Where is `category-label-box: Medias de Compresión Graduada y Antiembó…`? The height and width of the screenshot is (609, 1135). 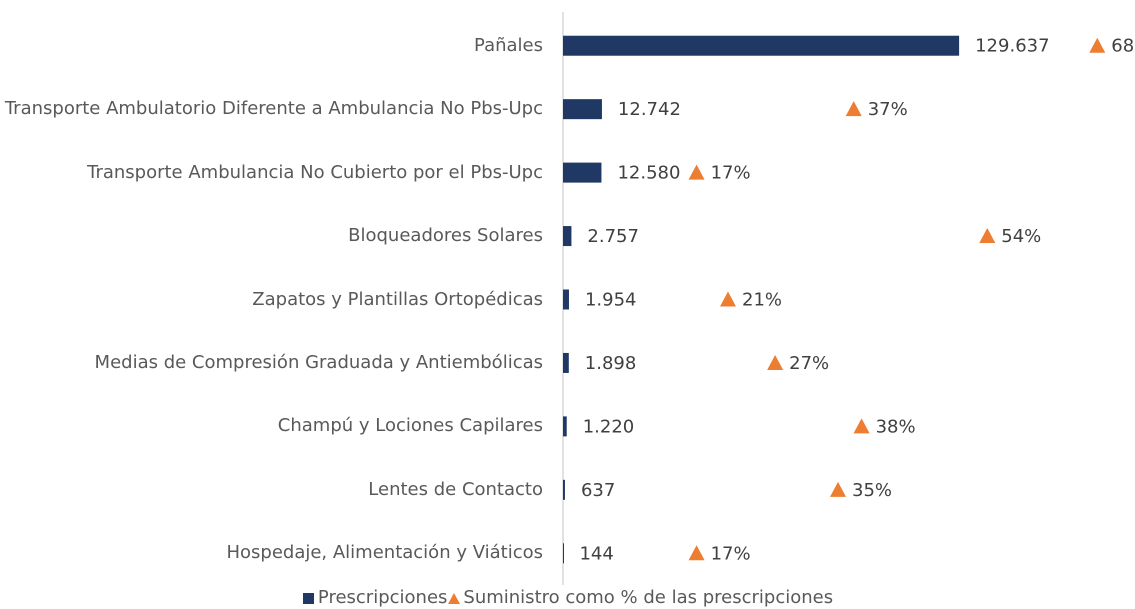 category-label-box: Medias de Compresión Graduada y Antiembó… is located at coordinates (273, 363).